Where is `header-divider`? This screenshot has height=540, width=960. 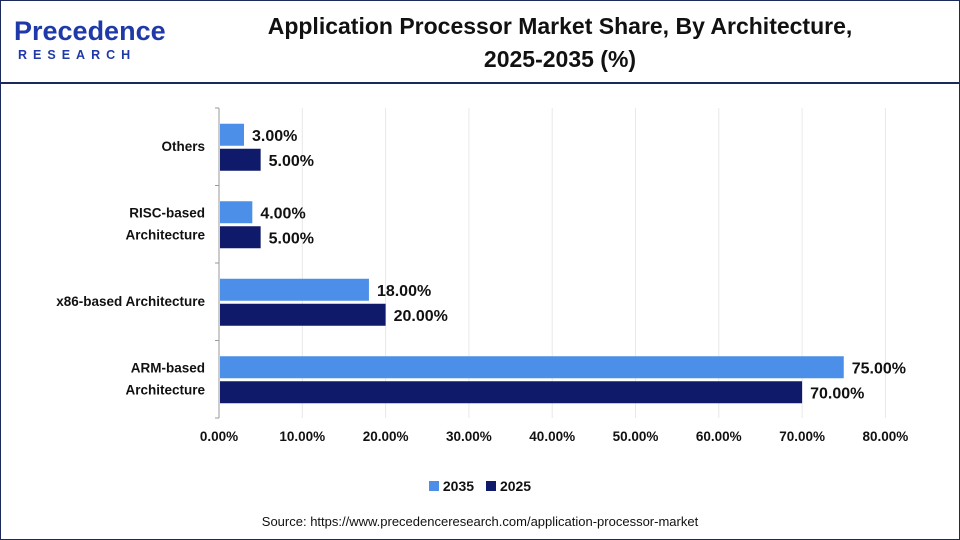
header-divider is located at coordinates (480, 83).